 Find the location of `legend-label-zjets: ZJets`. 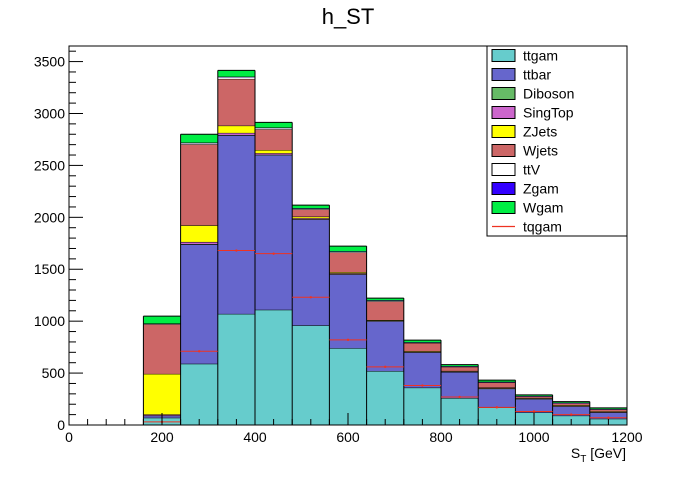

legend-label-zjets: ZJets is located at coordinates (540, 132).